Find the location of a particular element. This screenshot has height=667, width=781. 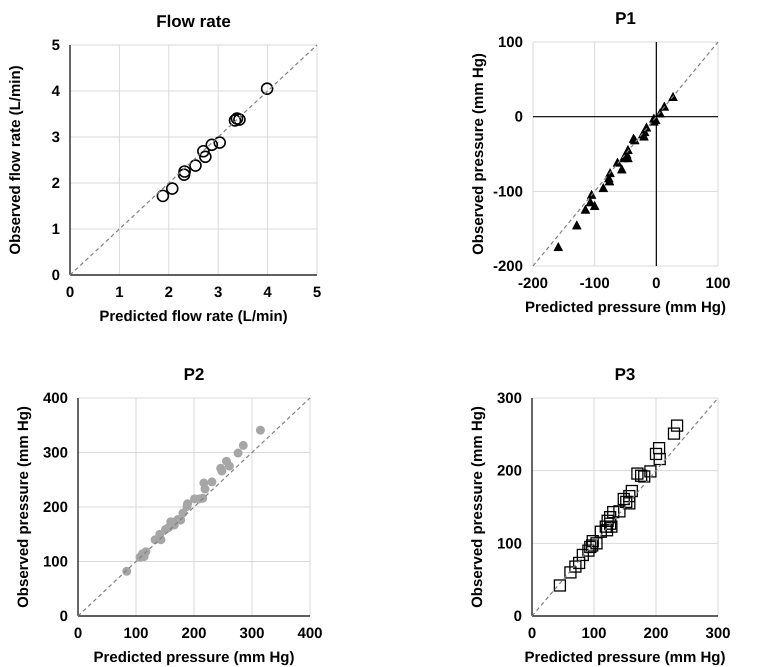

chart-title: P2 is located at coordinates (194, 374).